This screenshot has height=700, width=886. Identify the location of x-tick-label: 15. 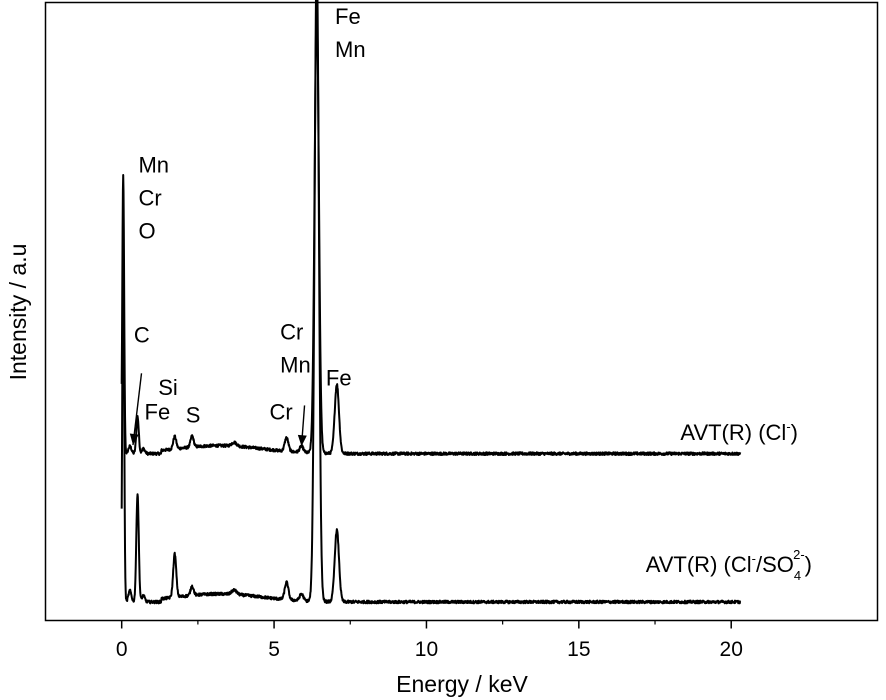
(578, 649).